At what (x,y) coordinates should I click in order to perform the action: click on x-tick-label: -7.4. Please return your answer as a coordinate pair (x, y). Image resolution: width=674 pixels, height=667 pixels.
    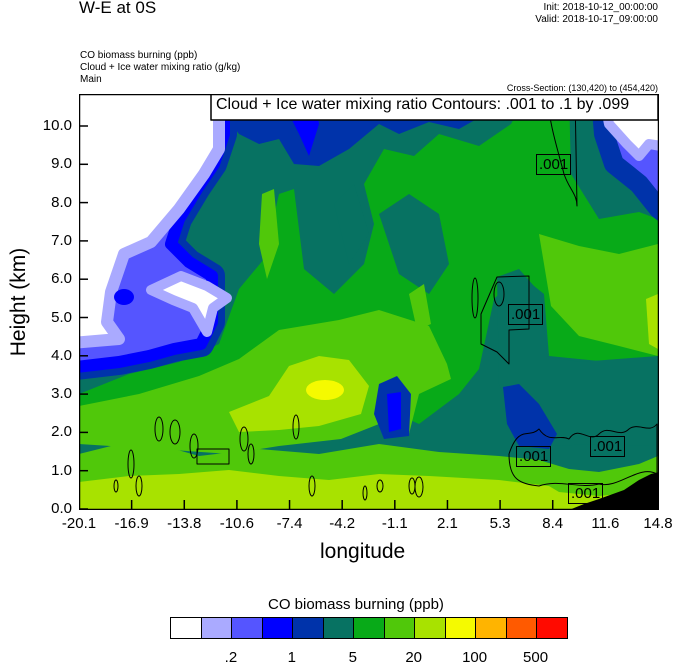
    Looking at the image, I should click on (289, 523).